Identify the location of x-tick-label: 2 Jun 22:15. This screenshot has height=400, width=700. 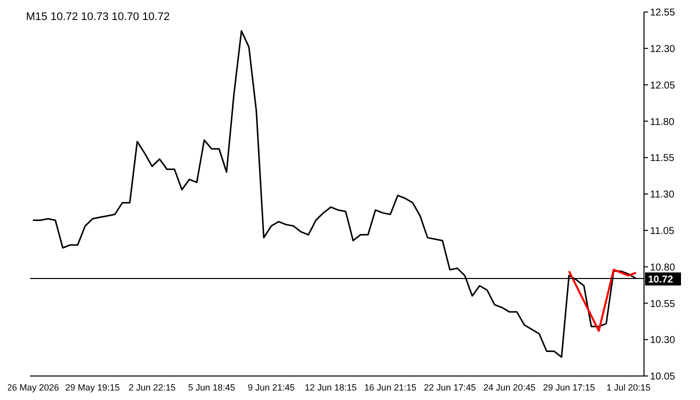
(152, 387).